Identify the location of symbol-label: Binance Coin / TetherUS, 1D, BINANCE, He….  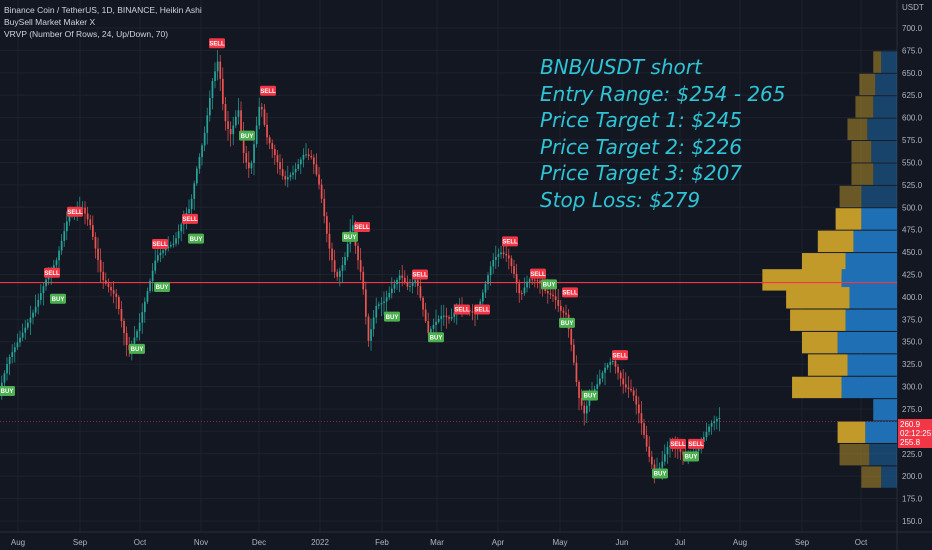
(103, 10).